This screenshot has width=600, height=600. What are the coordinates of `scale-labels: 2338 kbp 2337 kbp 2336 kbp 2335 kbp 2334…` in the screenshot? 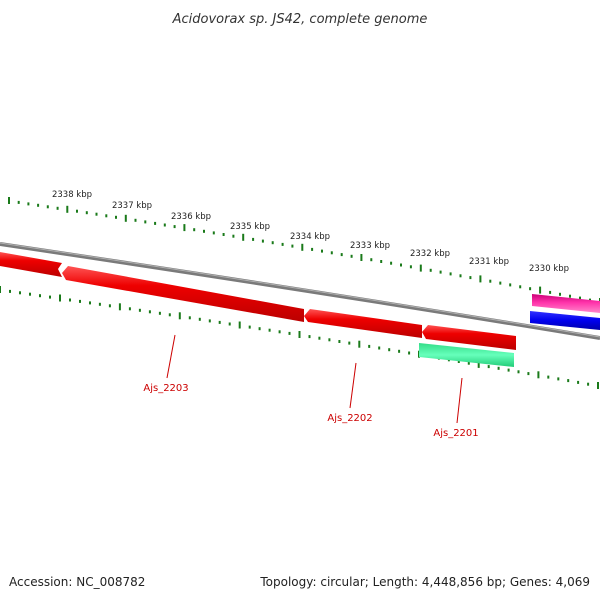 It's located at (310, 232).